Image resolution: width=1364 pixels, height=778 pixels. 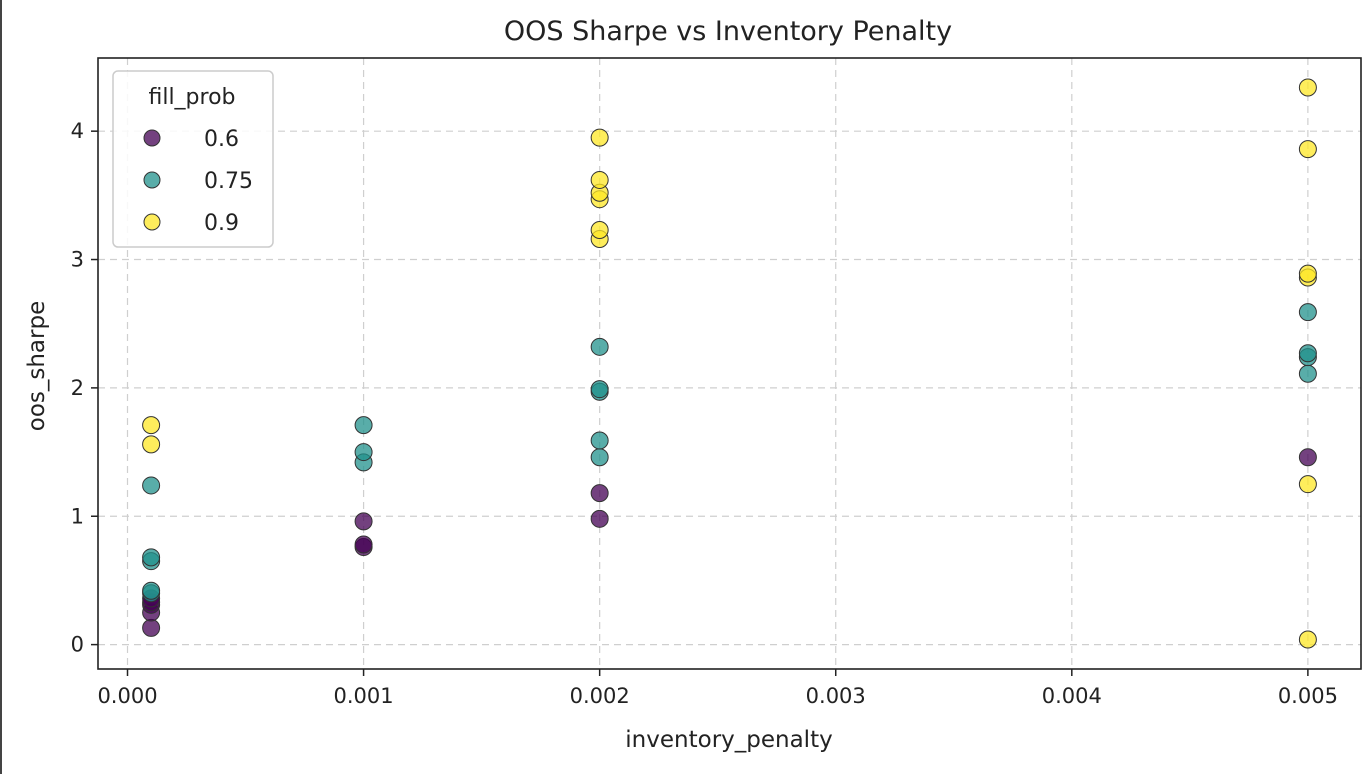 What do you see at coordinates (77, 645) in the screenshot?
I see `y-tick-label: 0` at bounding box center [77, 645].